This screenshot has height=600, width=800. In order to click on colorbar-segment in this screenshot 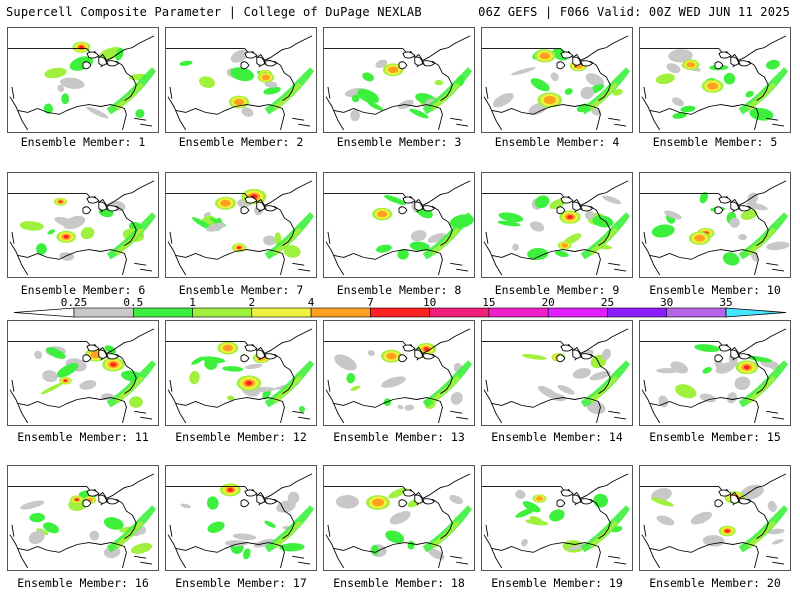, I will do `click(459, 312)`.